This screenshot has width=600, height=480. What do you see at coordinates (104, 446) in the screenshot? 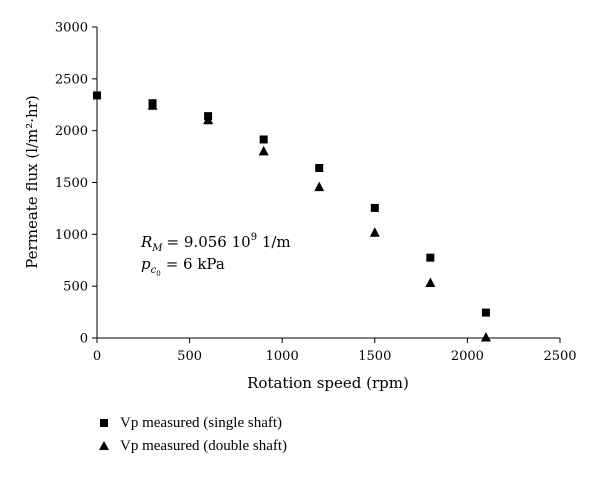
I see `triangle-marker-icon` at bounding box center [104, 446].